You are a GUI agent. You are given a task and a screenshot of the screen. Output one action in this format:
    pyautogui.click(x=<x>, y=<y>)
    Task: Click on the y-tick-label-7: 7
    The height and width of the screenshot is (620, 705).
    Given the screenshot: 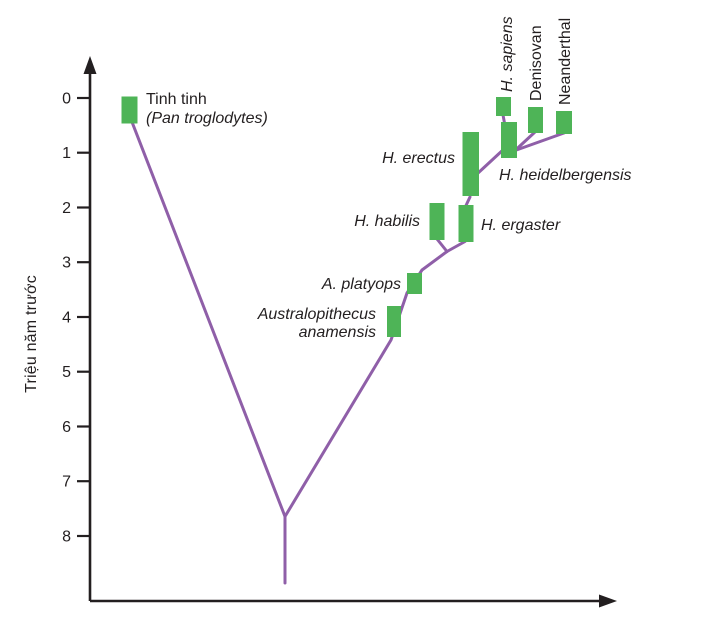 What is the action you would take?
    pyautogui.click(x=66, y=482)
    